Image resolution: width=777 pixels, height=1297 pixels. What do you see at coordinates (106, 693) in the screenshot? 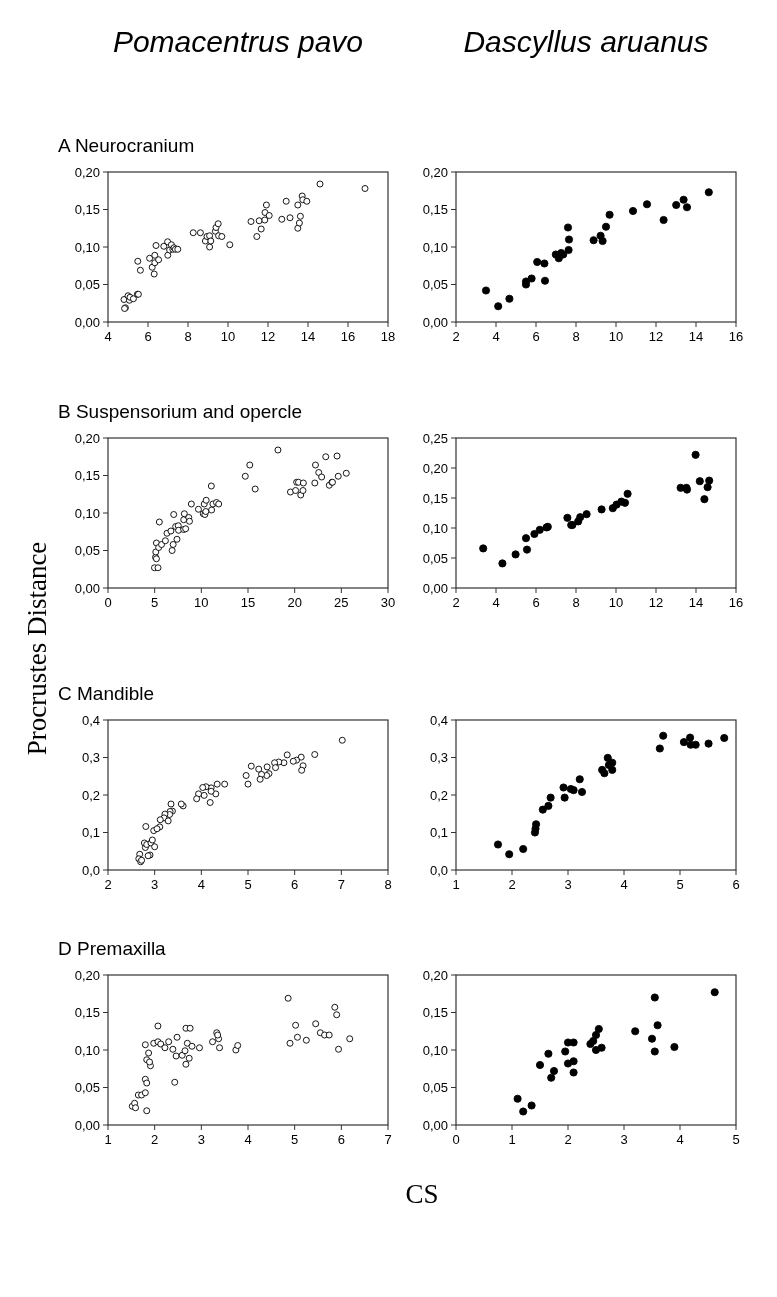
I see `chart-title: C Mandible` at bounding box center [106, 693].